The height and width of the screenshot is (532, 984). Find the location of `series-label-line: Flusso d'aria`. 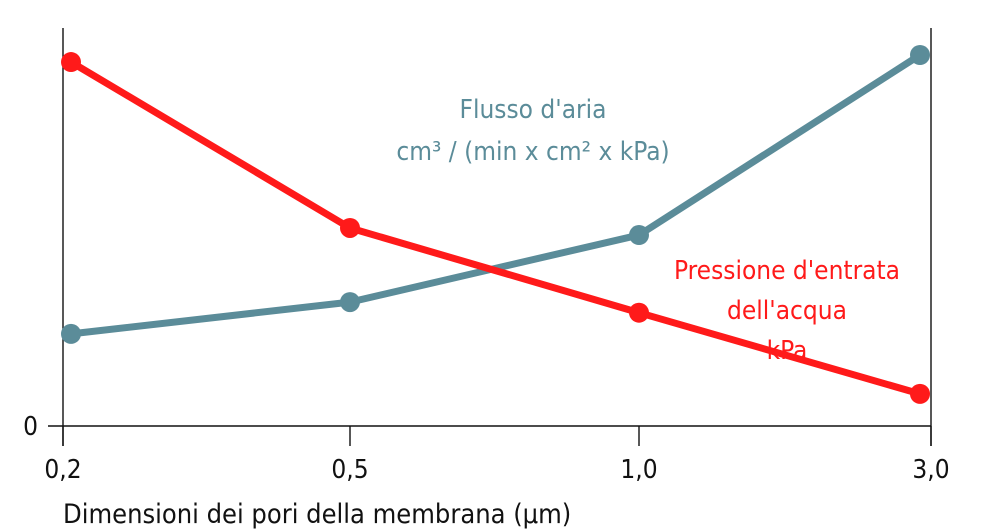

series-label-line: Flusso d'aria is located at coordinates (533, 110).